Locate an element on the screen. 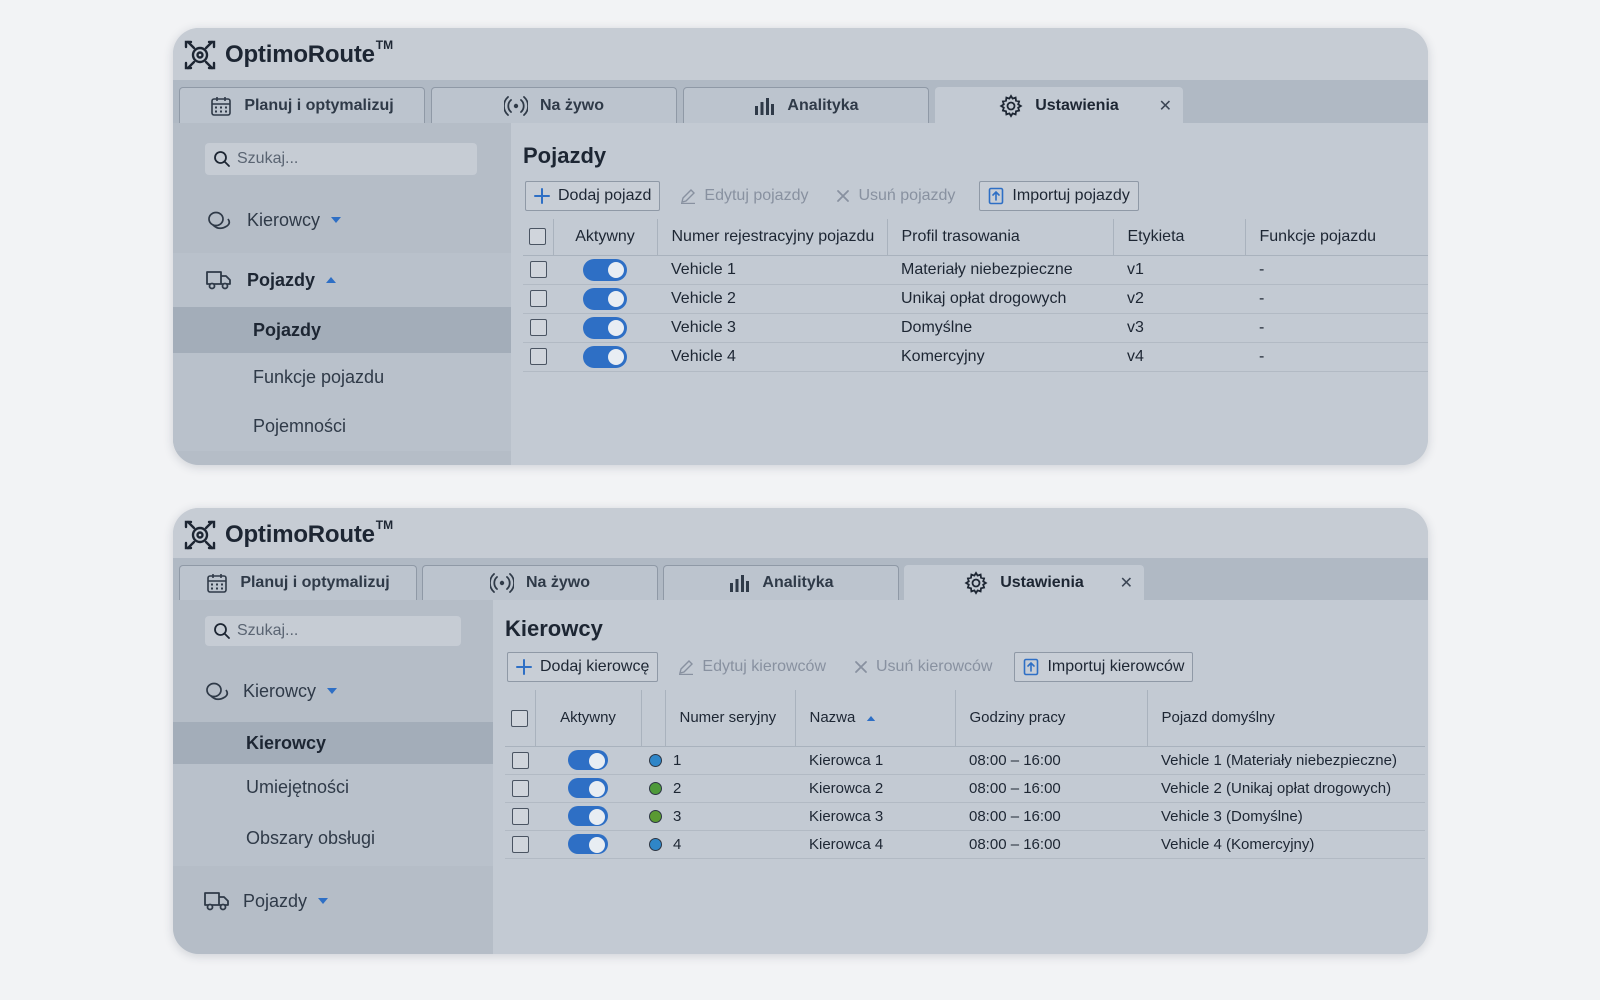  sidebar-item-service-areas: Obszary obsługi is located at coordinates (333, 838).